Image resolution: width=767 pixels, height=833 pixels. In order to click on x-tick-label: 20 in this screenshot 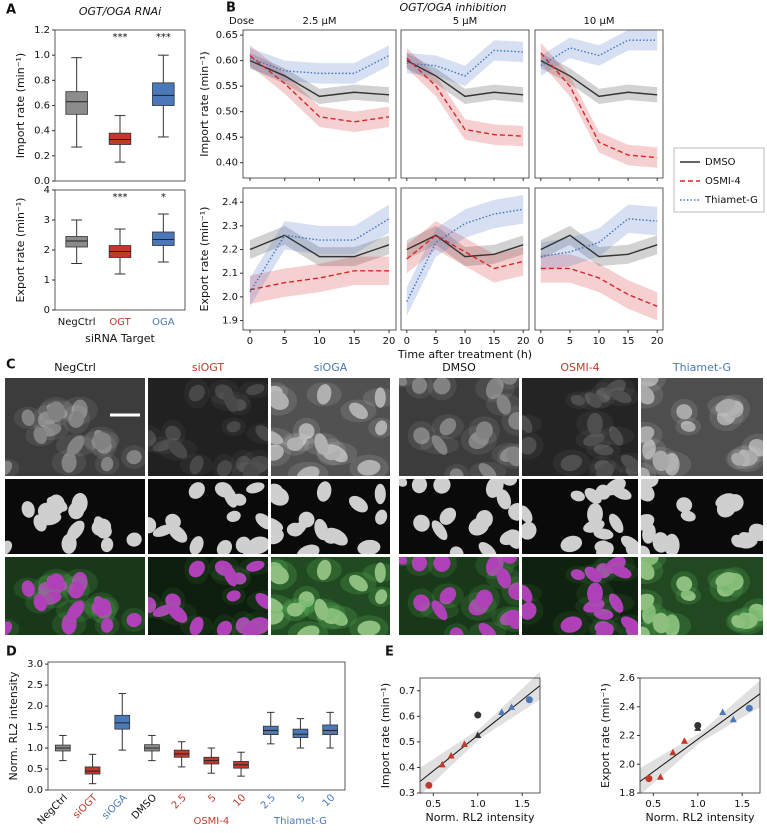, I will do `click(523, 341)`.